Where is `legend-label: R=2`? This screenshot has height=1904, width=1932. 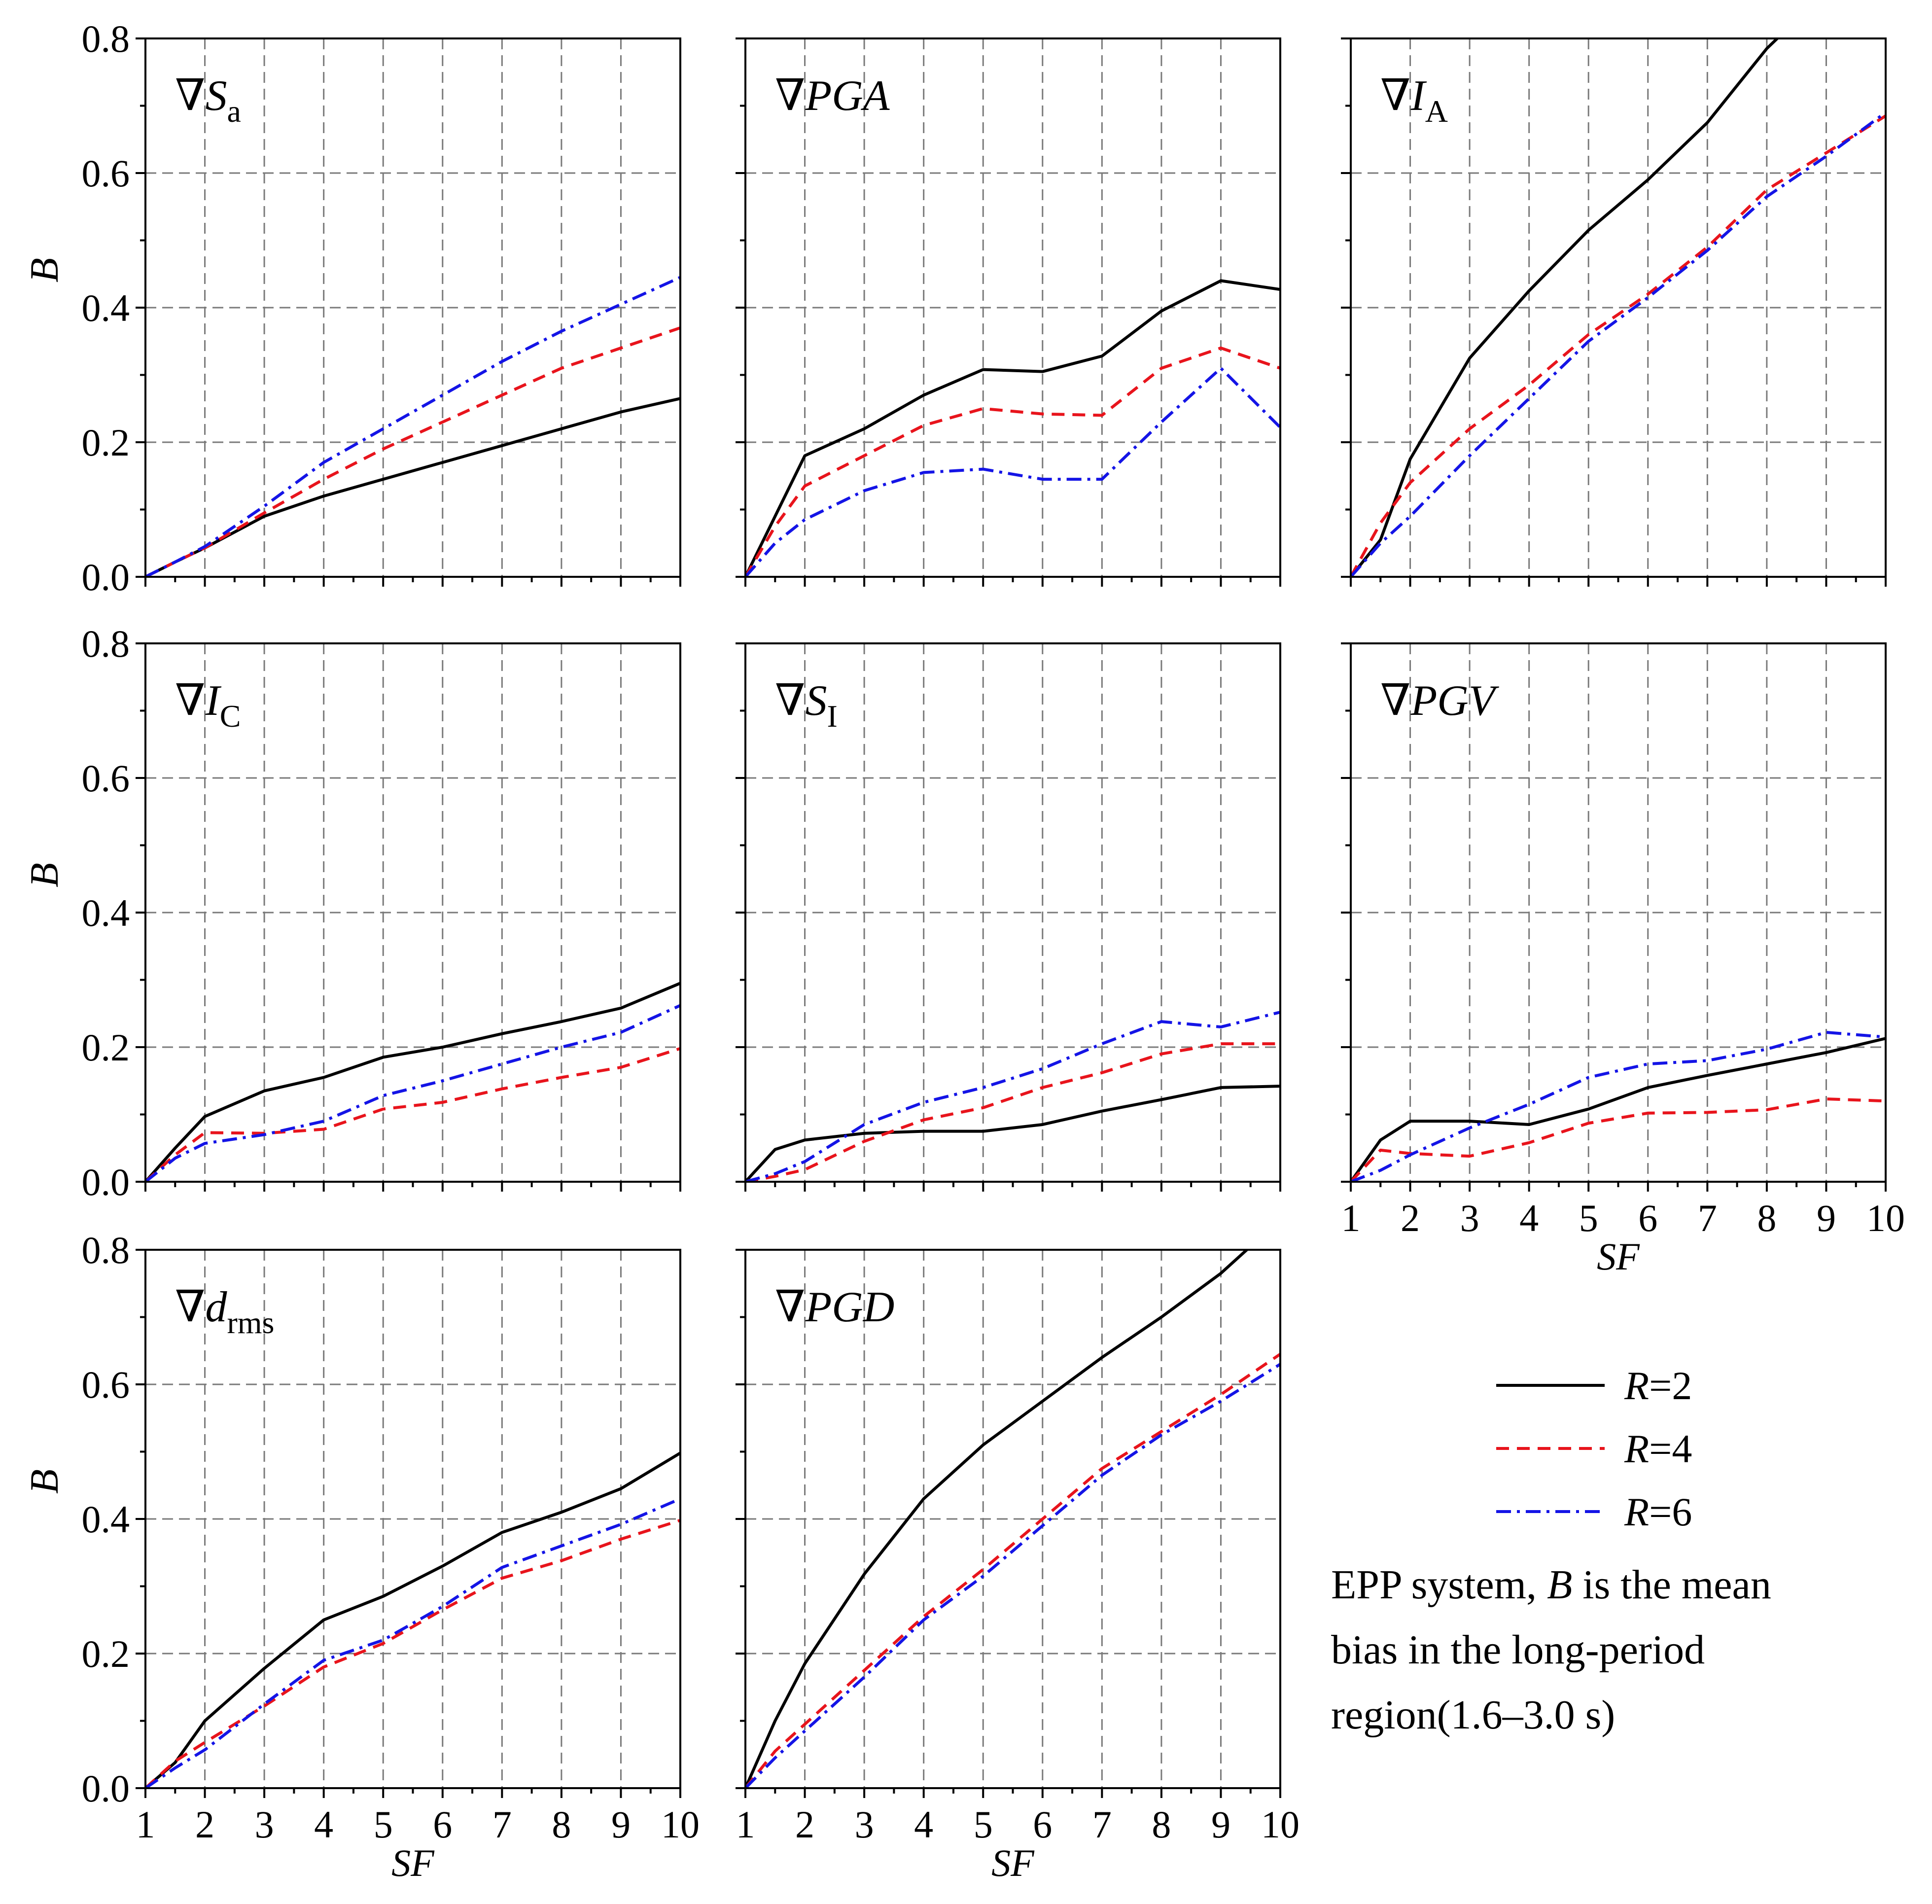 legend-label: R=2 is located at coordinates (1658, 1385).